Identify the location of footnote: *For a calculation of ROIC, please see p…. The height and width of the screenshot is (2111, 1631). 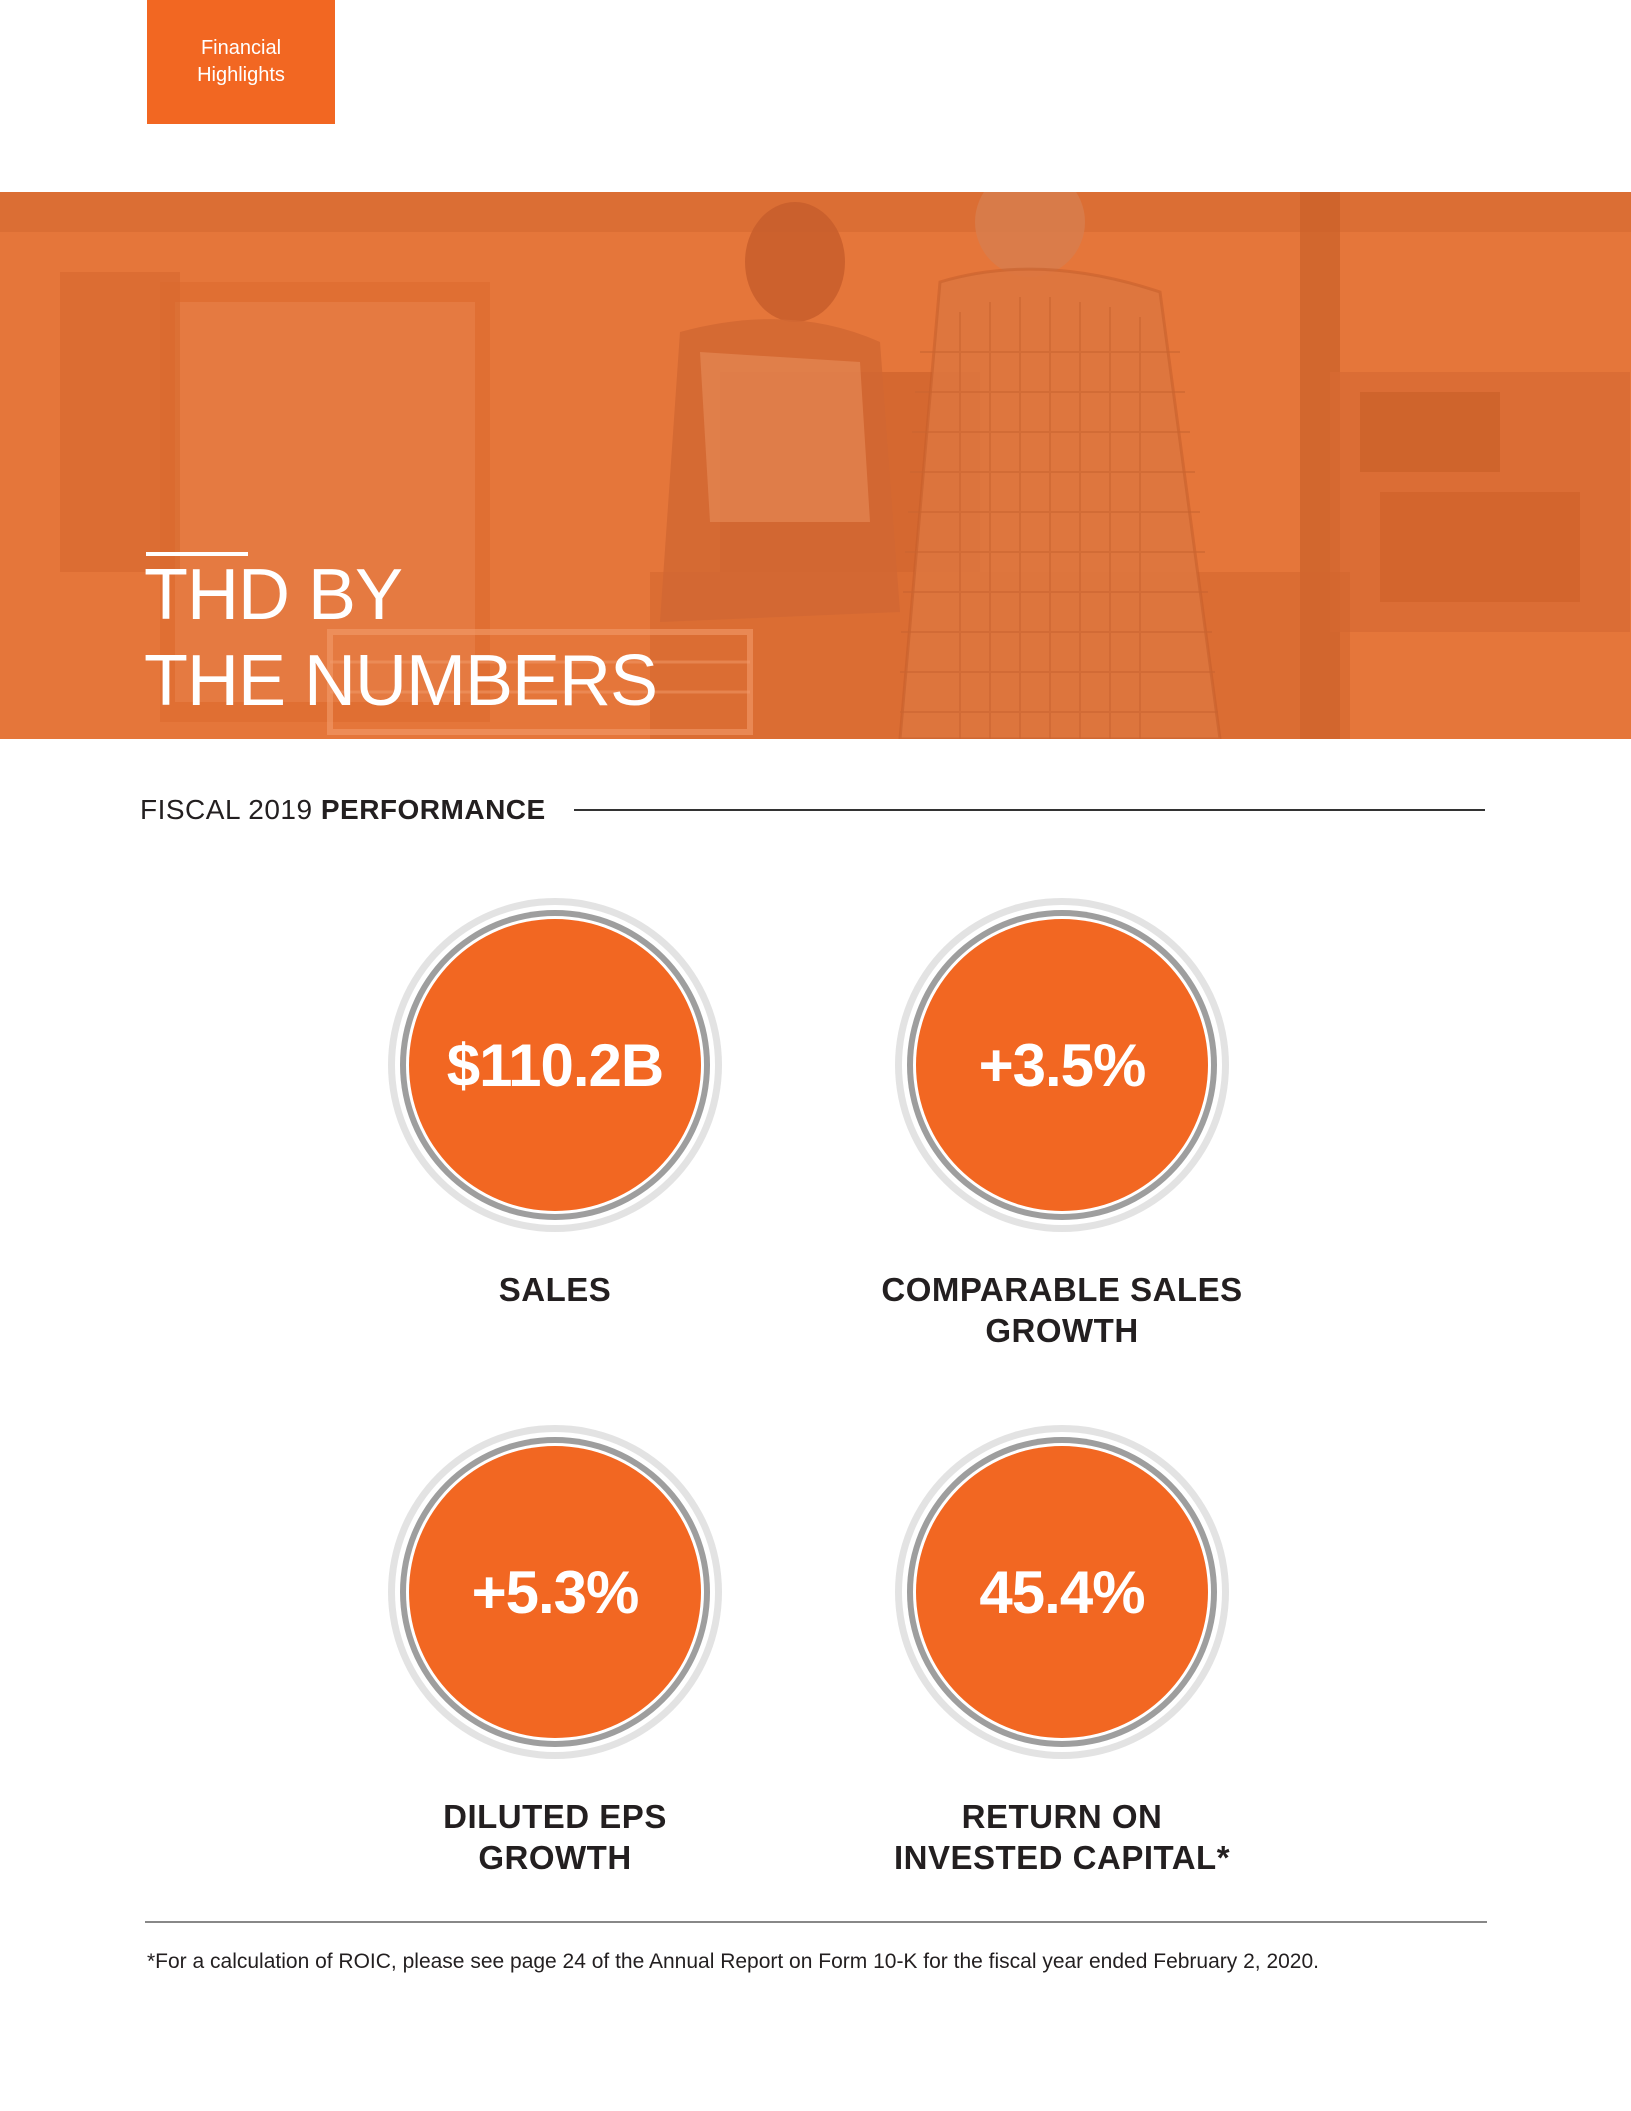
(733, 1961).